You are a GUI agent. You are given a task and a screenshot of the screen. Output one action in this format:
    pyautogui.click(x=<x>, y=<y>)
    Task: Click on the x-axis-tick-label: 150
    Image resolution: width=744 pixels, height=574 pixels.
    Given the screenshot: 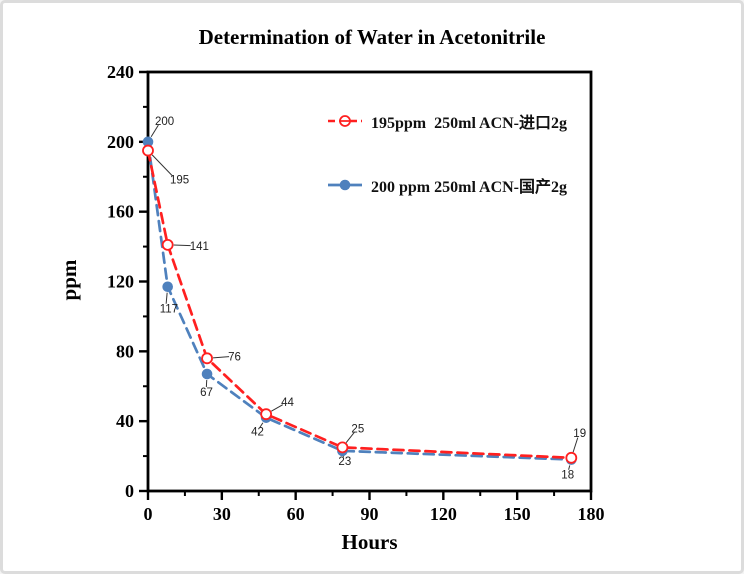 What is the action you would take?
    pyautogui.click(x=517, y=514)
    